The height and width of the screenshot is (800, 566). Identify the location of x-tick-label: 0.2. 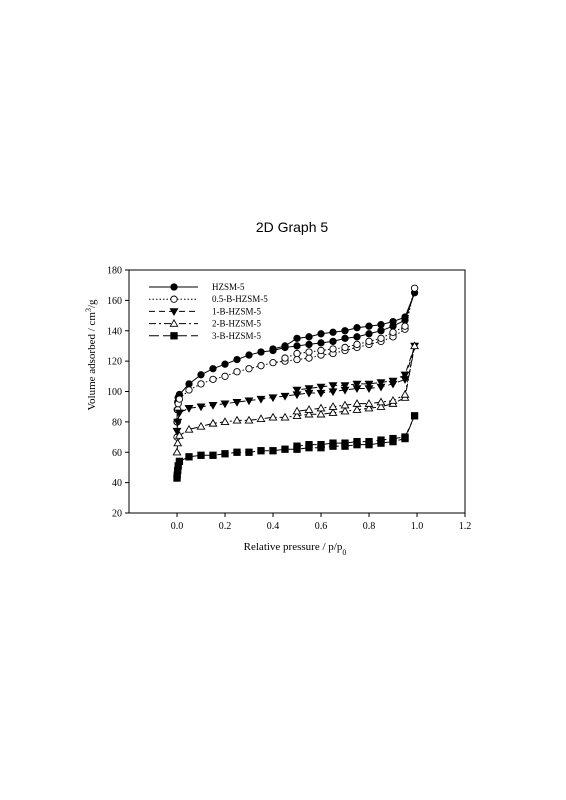
(225, 526).